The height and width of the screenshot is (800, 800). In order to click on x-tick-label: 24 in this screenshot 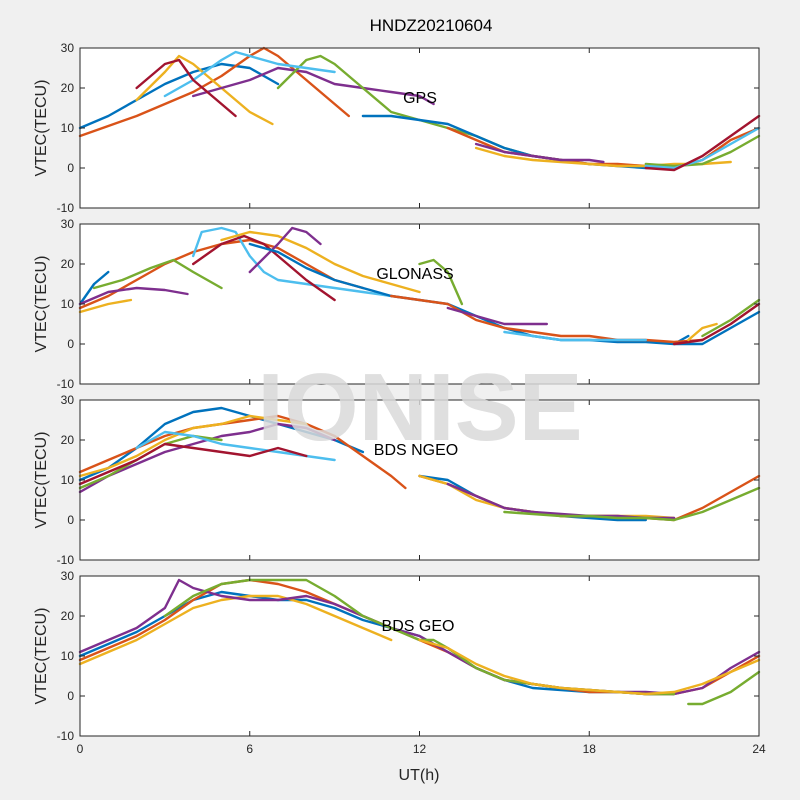, I will do `click(759, 749)`.